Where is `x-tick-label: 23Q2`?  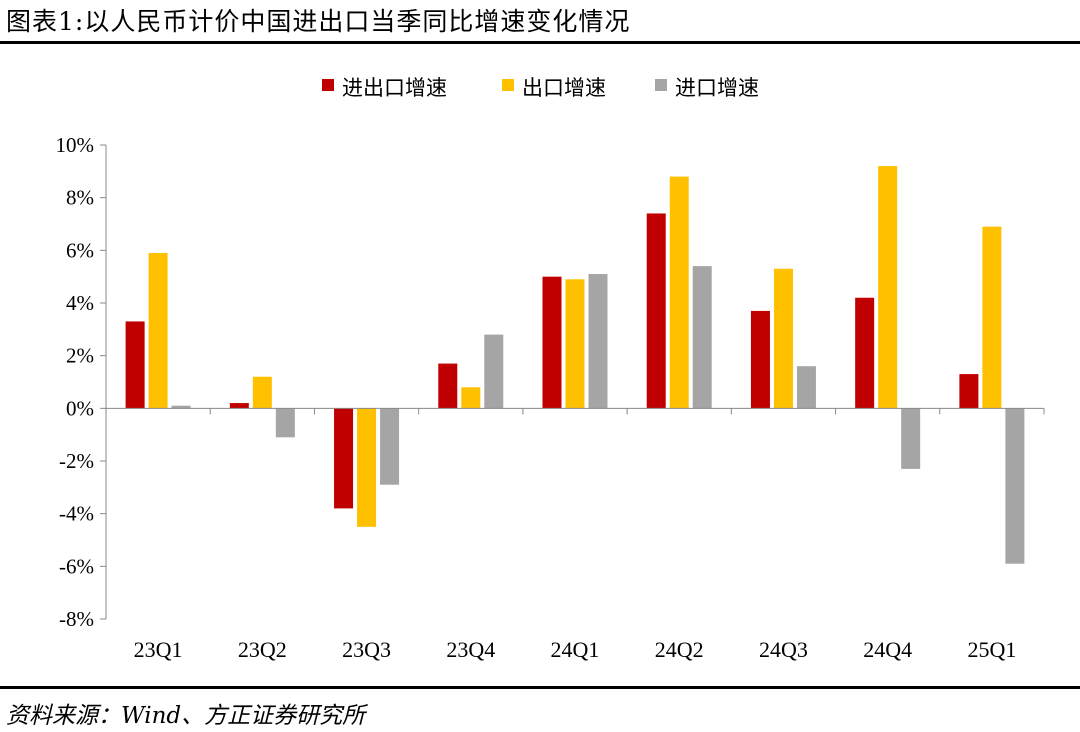
x-tick-label: 23Q2 is located at coordinates (262, 649).